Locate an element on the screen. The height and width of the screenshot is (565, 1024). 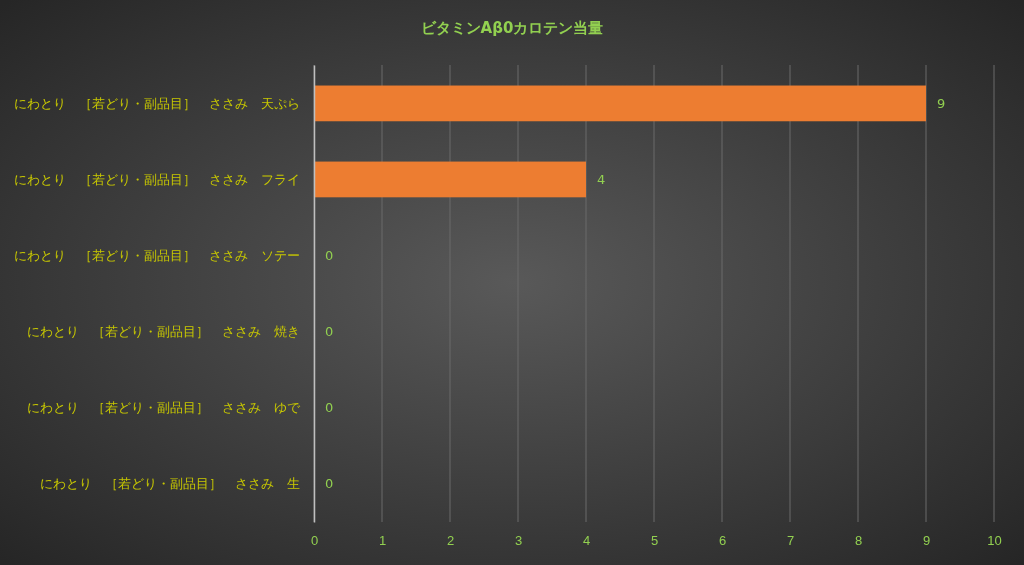
x-tick-label: 10 is located at coordinates (994, 541).